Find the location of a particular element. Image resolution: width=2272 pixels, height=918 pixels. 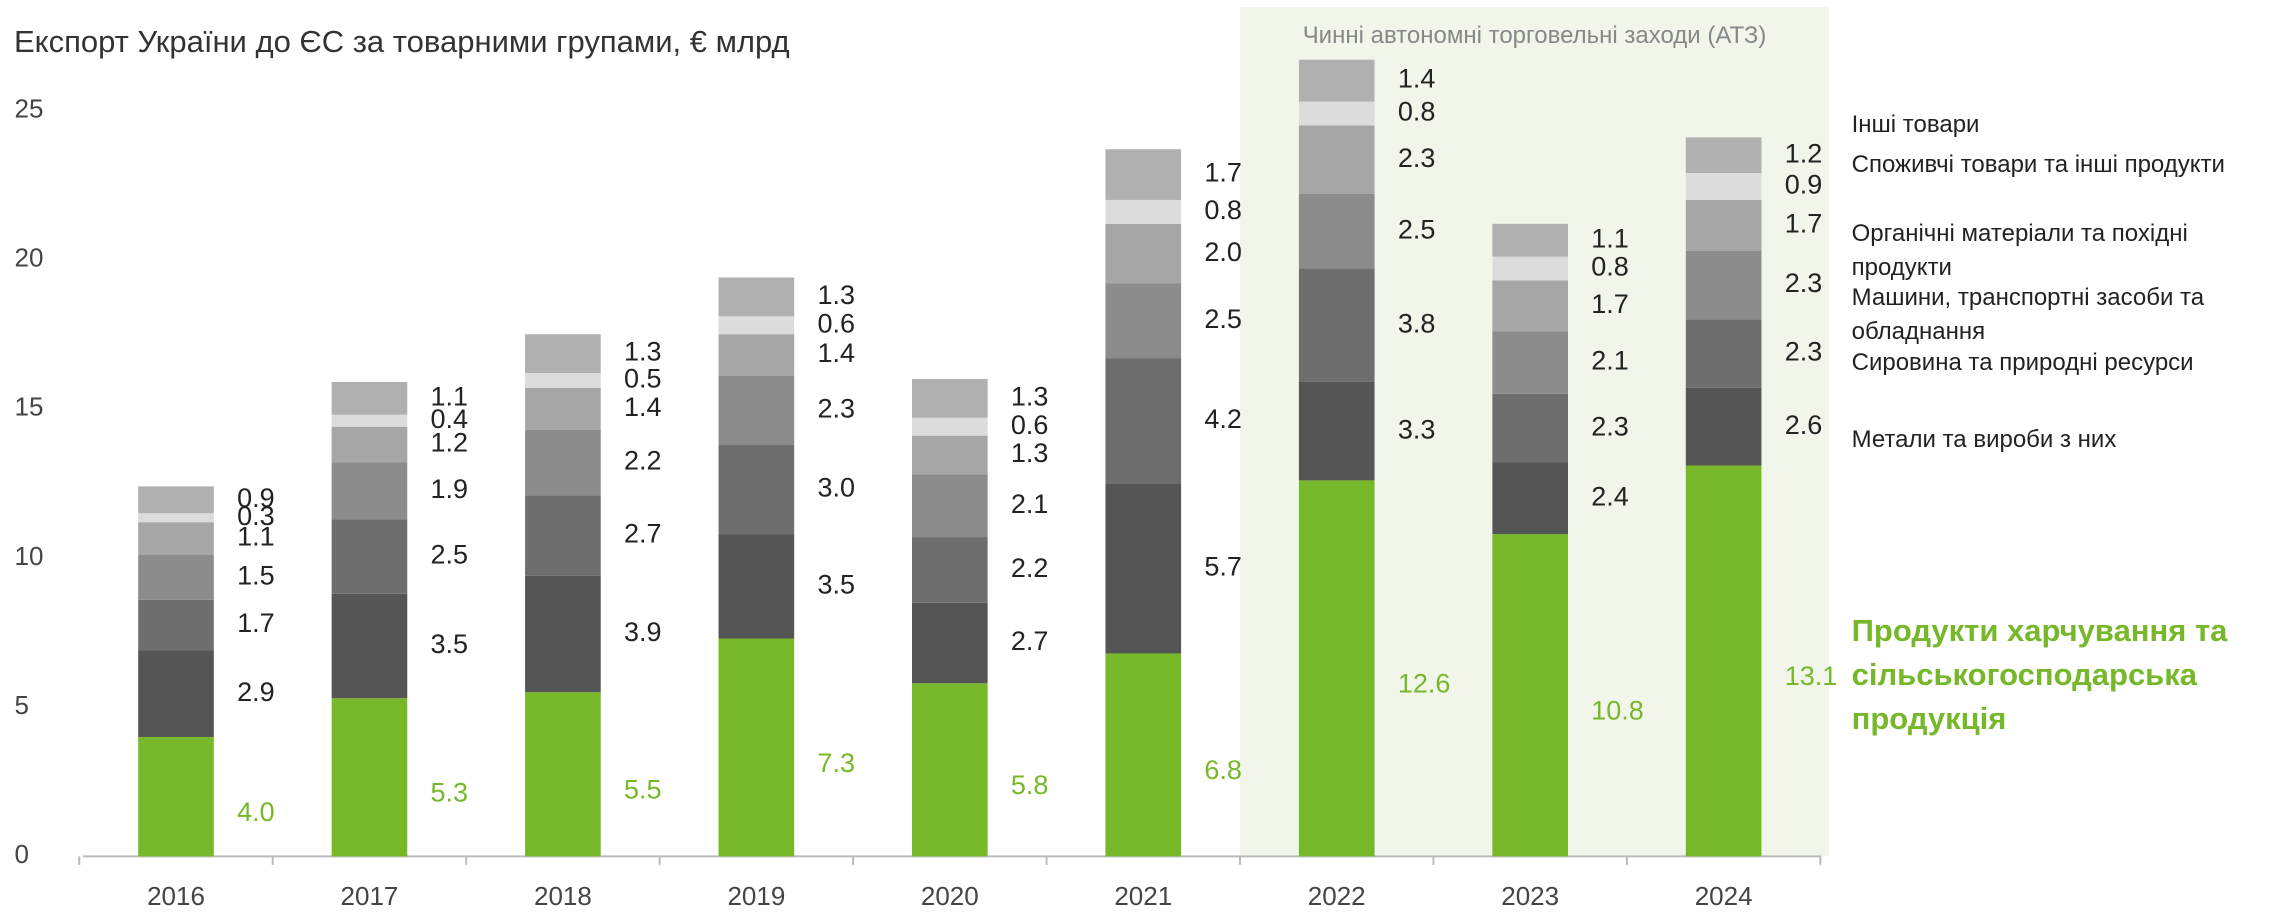

legend-entry: Сировина та природні ресурси is located at coordinates (2022, 362).